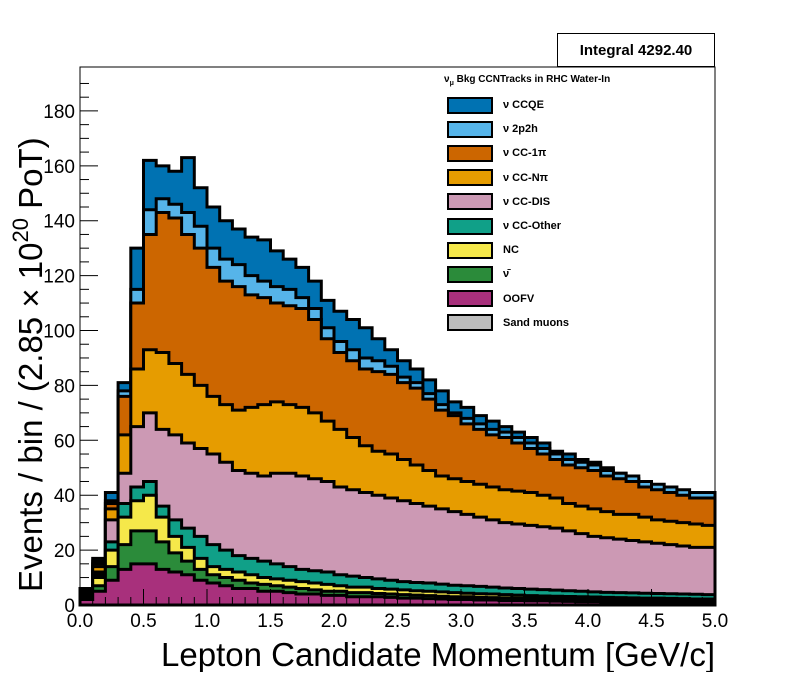  Describe the element at coordinates (461, 621) in the screenshot. I see `x-tick-label: 3.0` at that location.